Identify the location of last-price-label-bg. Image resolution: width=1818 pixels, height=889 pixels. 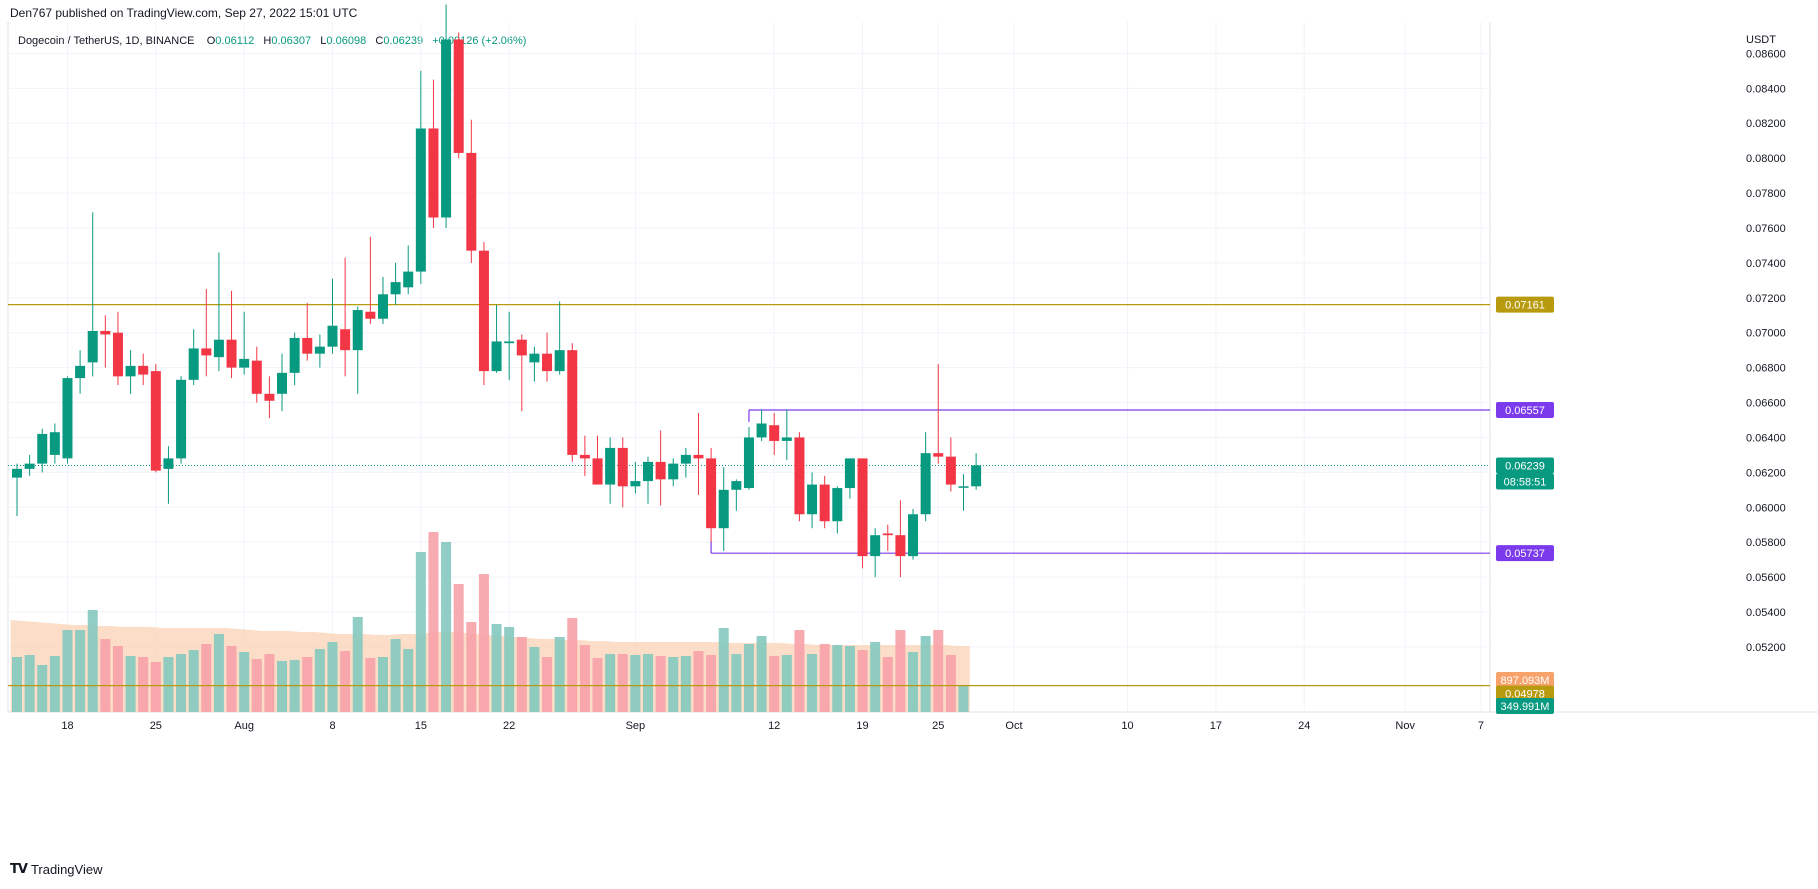
(1525, 465).